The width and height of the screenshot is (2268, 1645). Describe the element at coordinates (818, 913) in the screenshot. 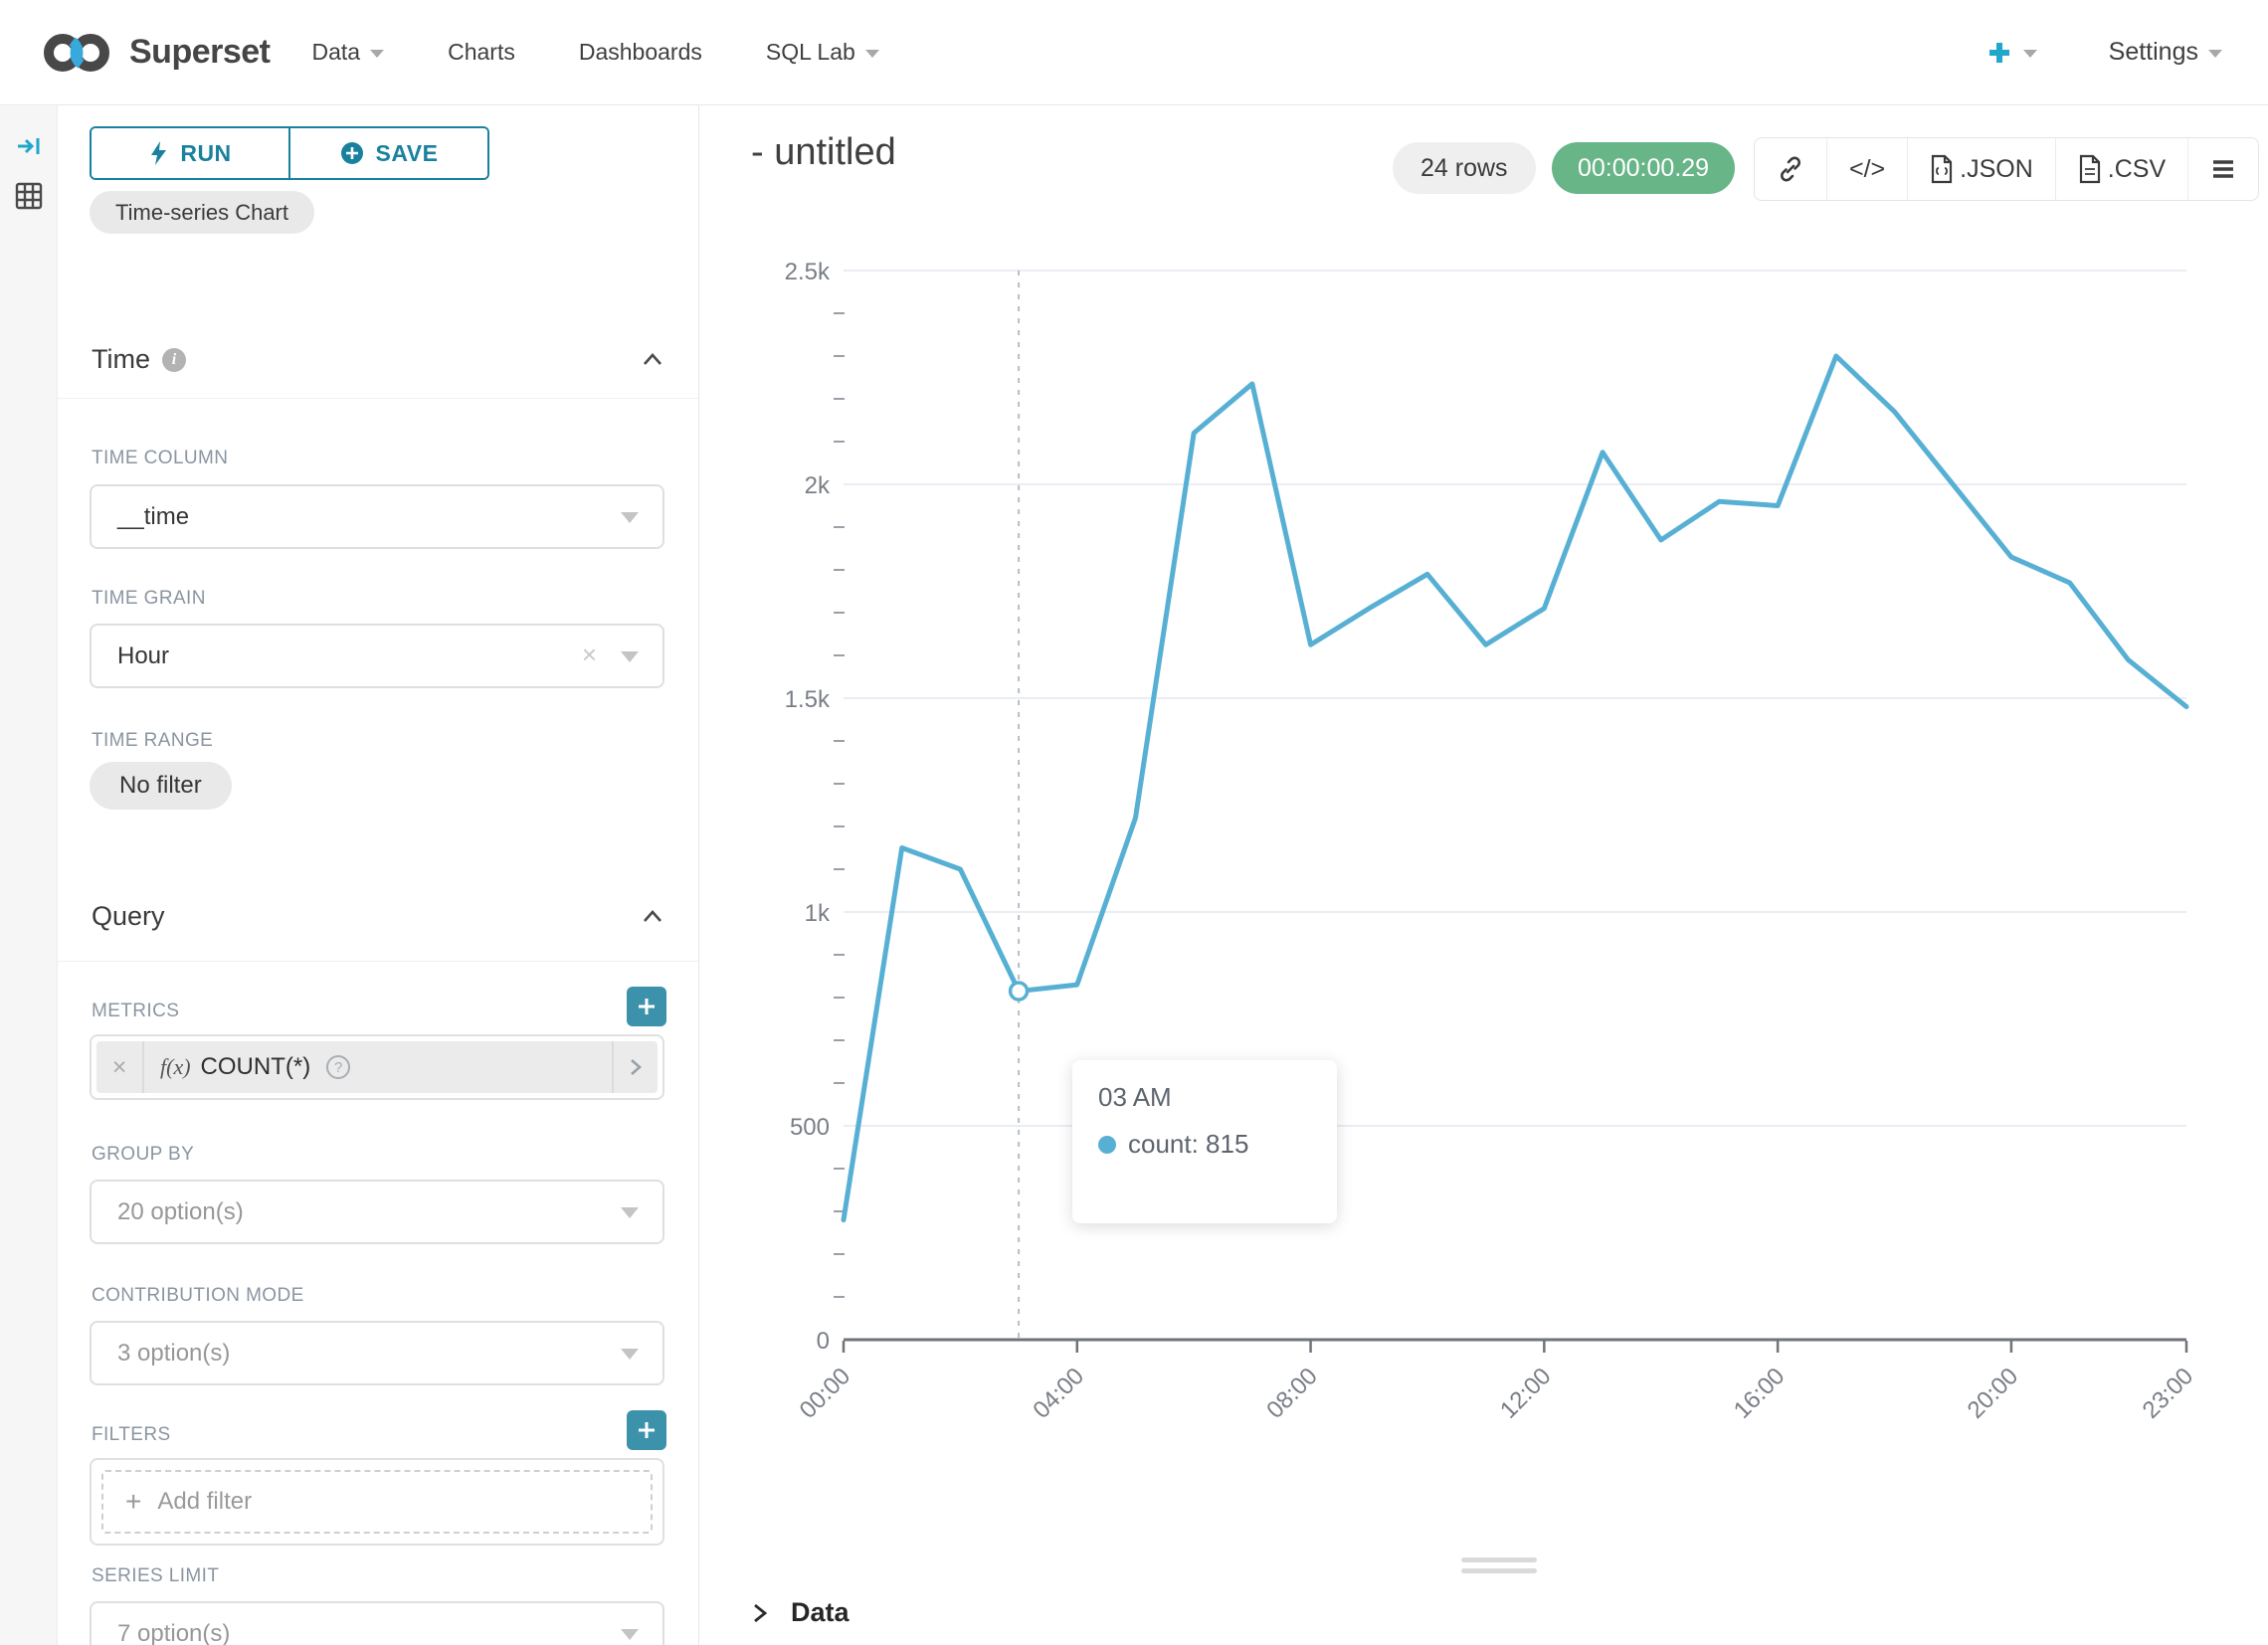

I see `svg-text: 1k` at that location.